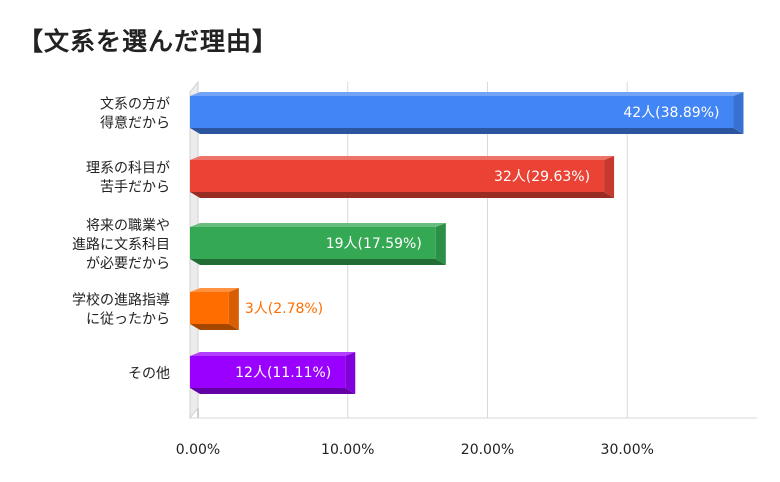 The width and height of the screenshot is (780, 482). Describe the element at coordinates (283, 373) in the screenshot. I see `data-label: 12人(11.11%)` at that location.